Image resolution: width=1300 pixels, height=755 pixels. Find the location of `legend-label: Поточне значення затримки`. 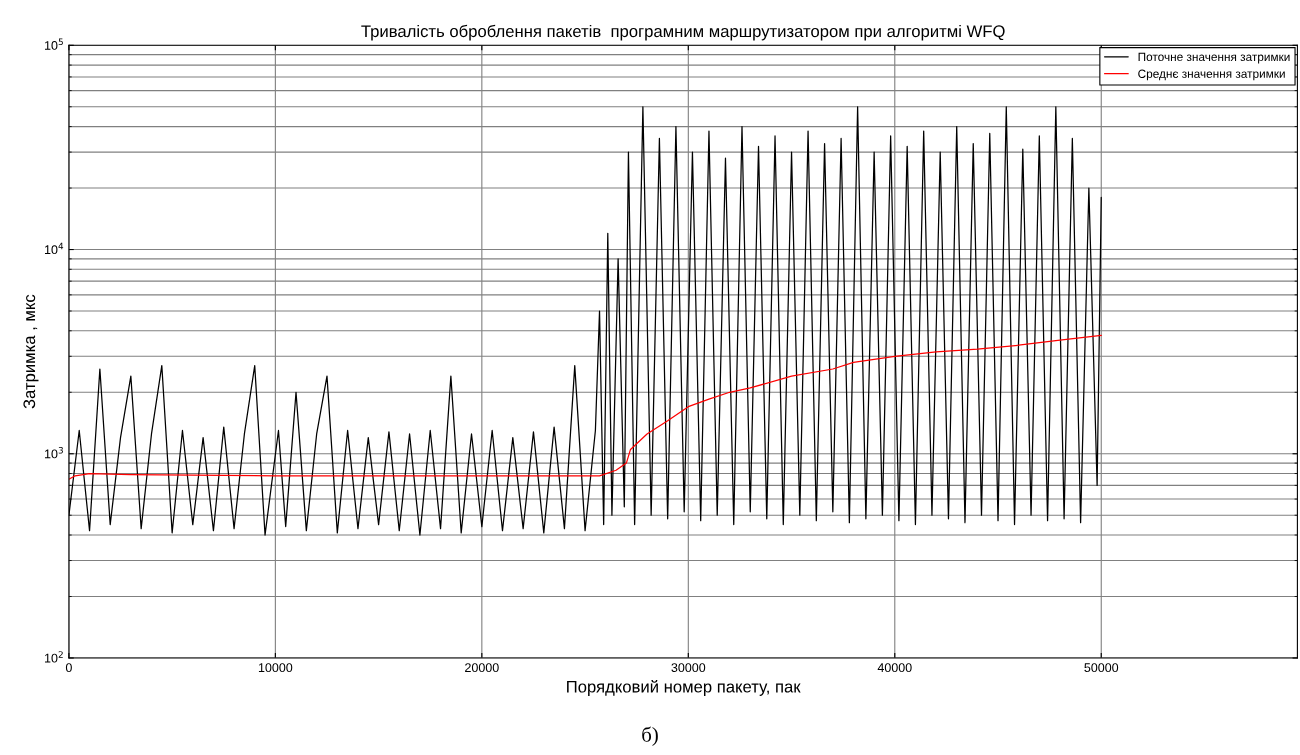

legend-label: Поточне значення затримки is located at coordinates (1214, 58).